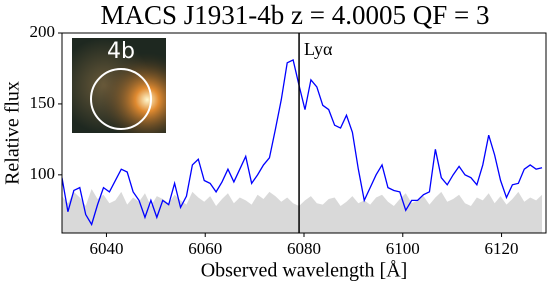  I want to click on chart-title: MACS J1931-4b z = 4.0005 QF = 3, so click(295, 15).